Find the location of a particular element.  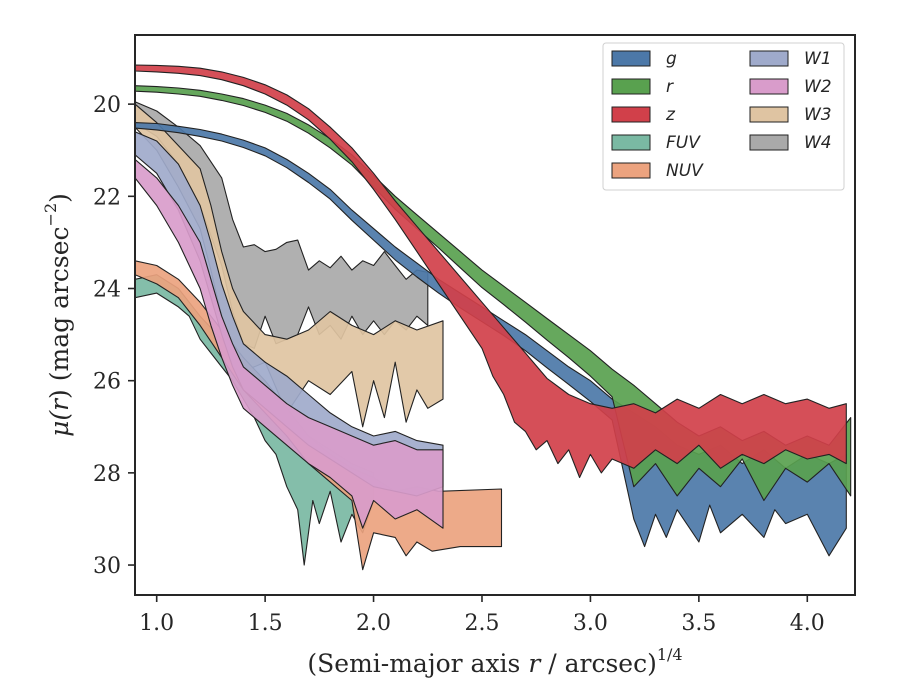

legend-label: W2 is located at coordinates (818, 87).